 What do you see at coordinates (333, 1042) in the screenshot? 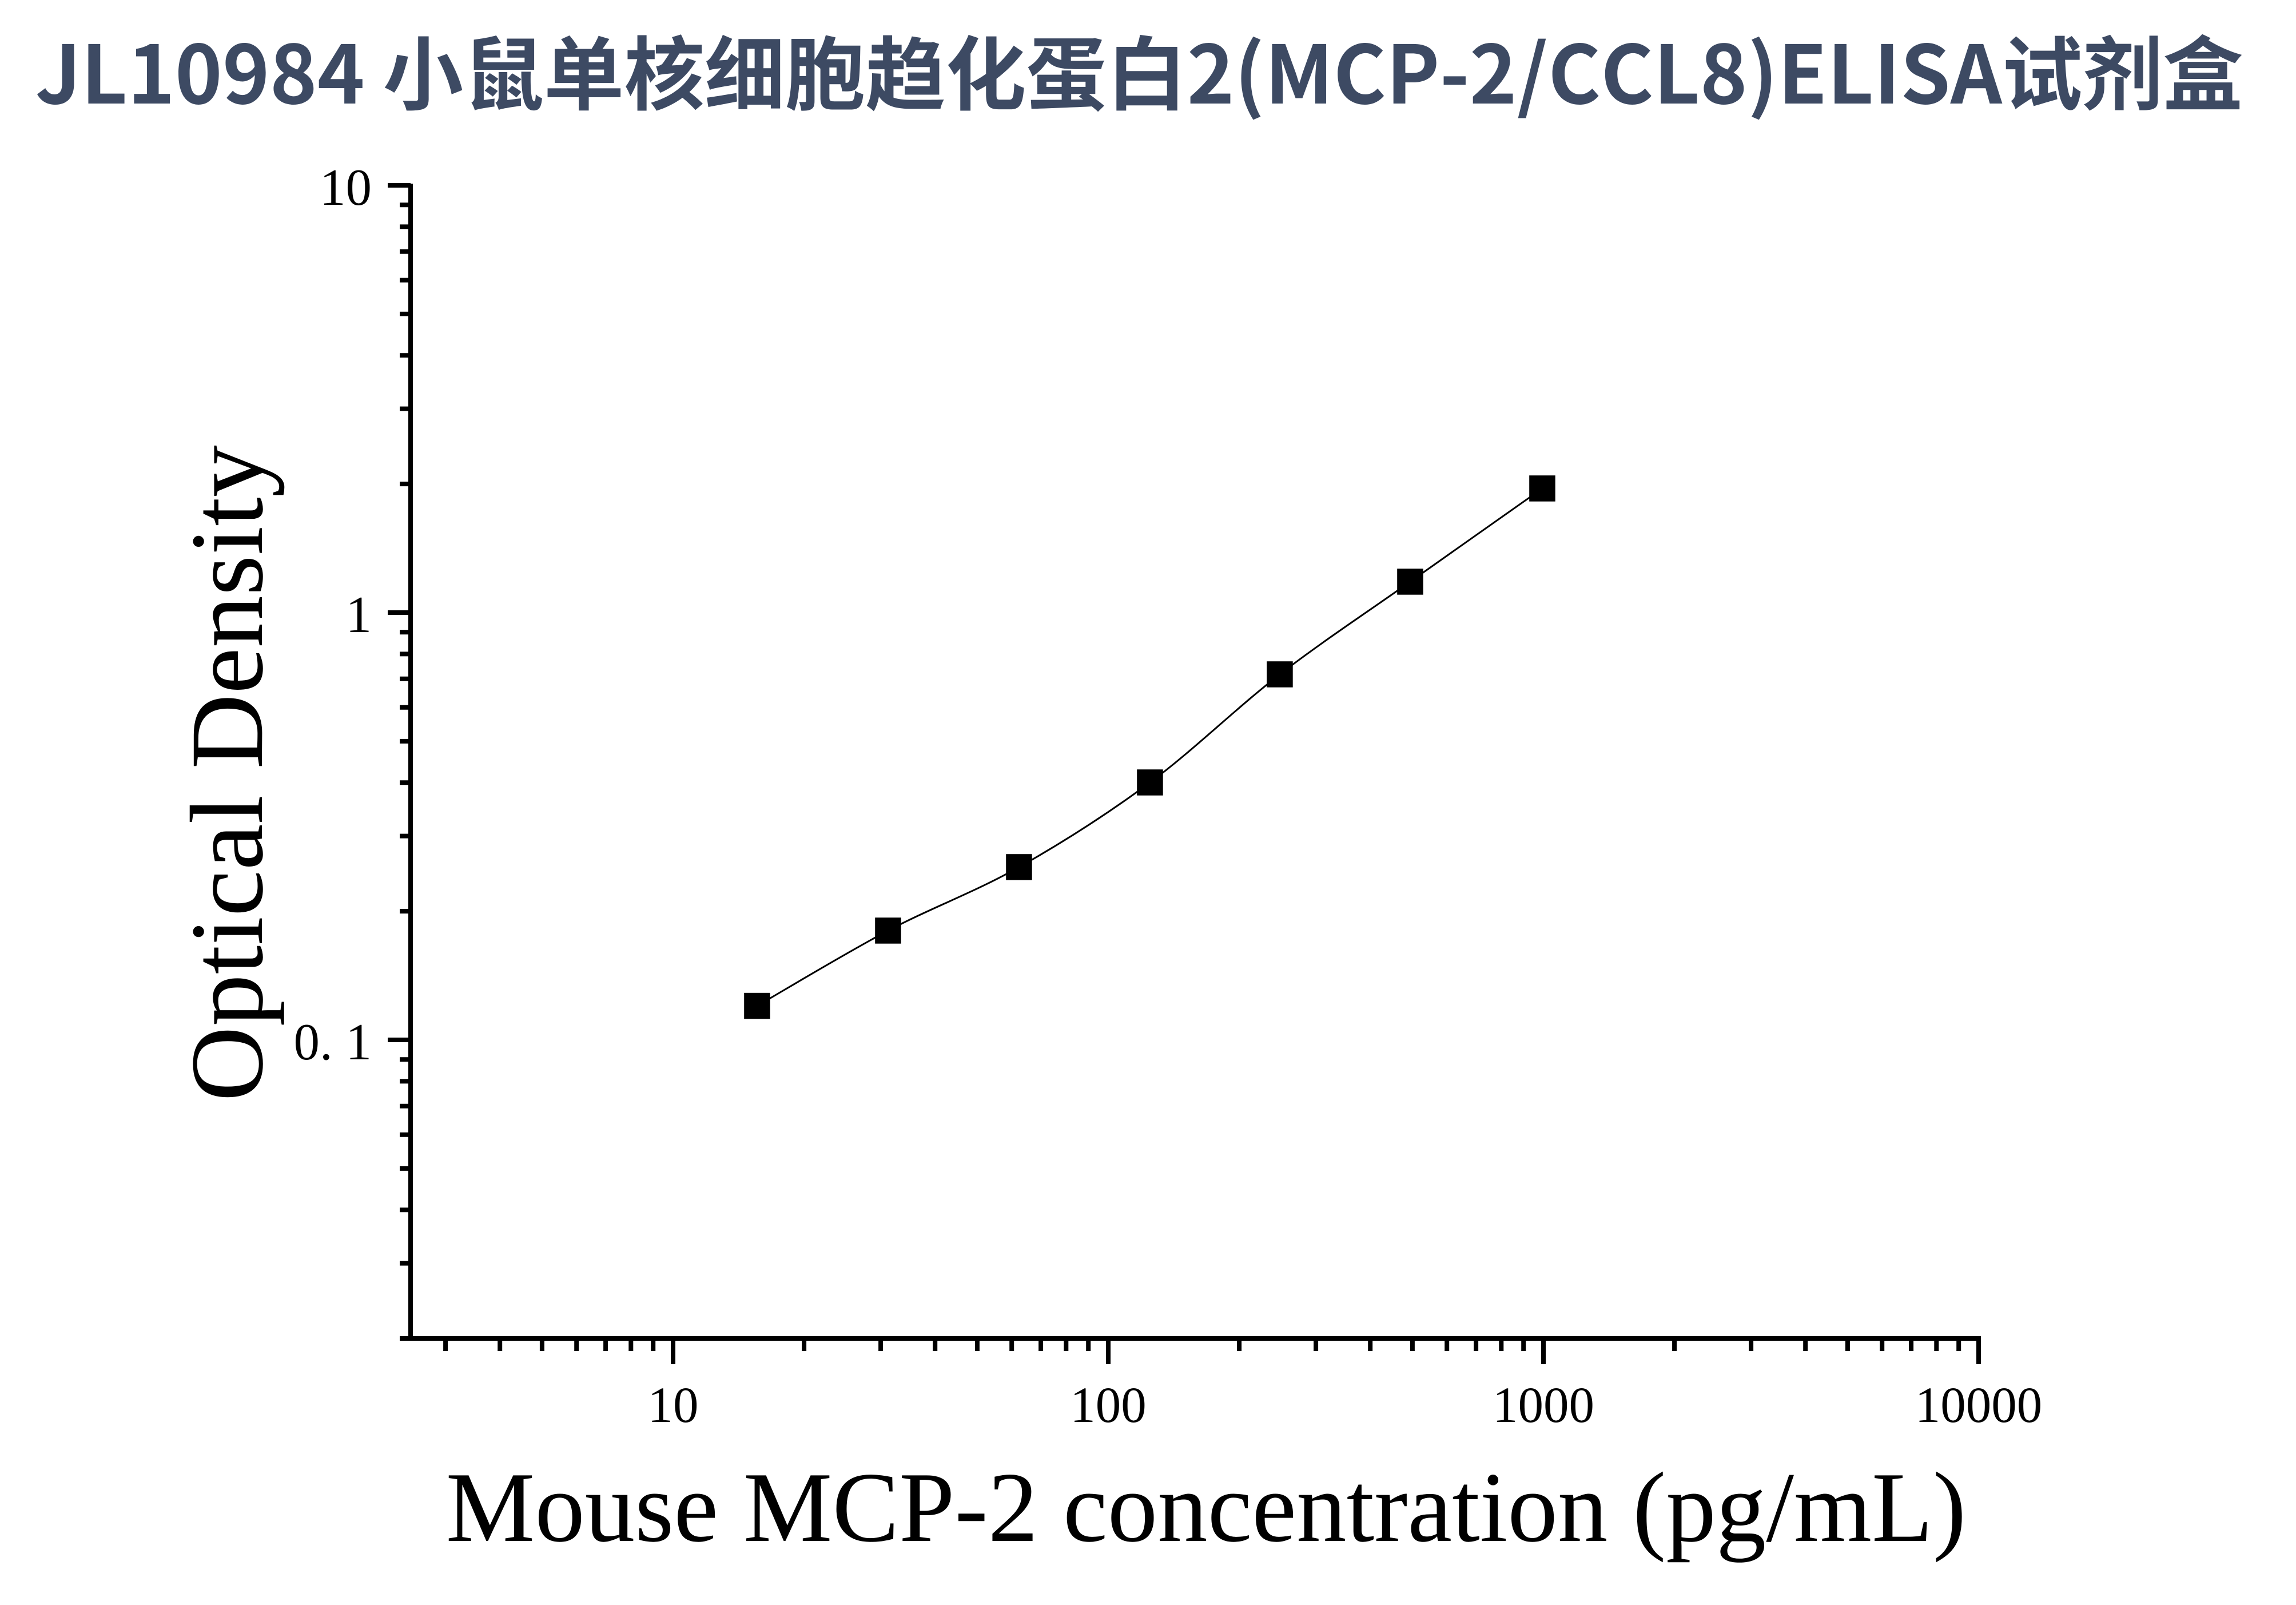
I see `svg-text: 0. 1` at bounding box center [333, 1042].